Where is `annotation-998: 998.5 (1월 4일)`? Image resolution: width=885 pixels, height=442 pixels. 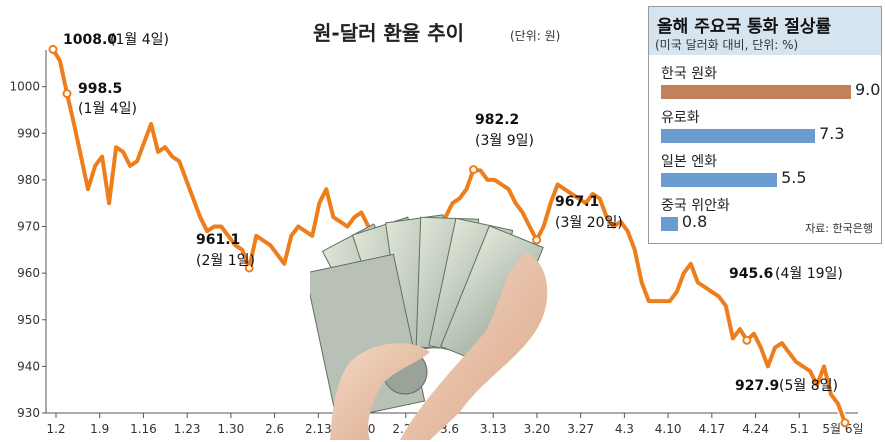
annotation-998: 998.5 (1월 4일) is located at coordinates (107, 99).